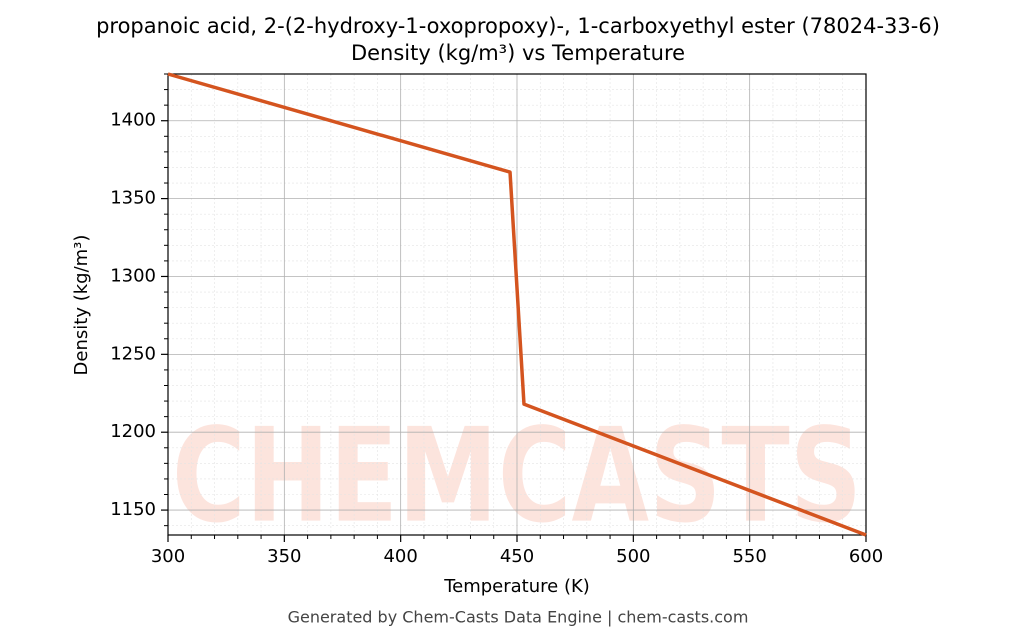  I want to click on y-tick-label: 1200, so click(133, 431).